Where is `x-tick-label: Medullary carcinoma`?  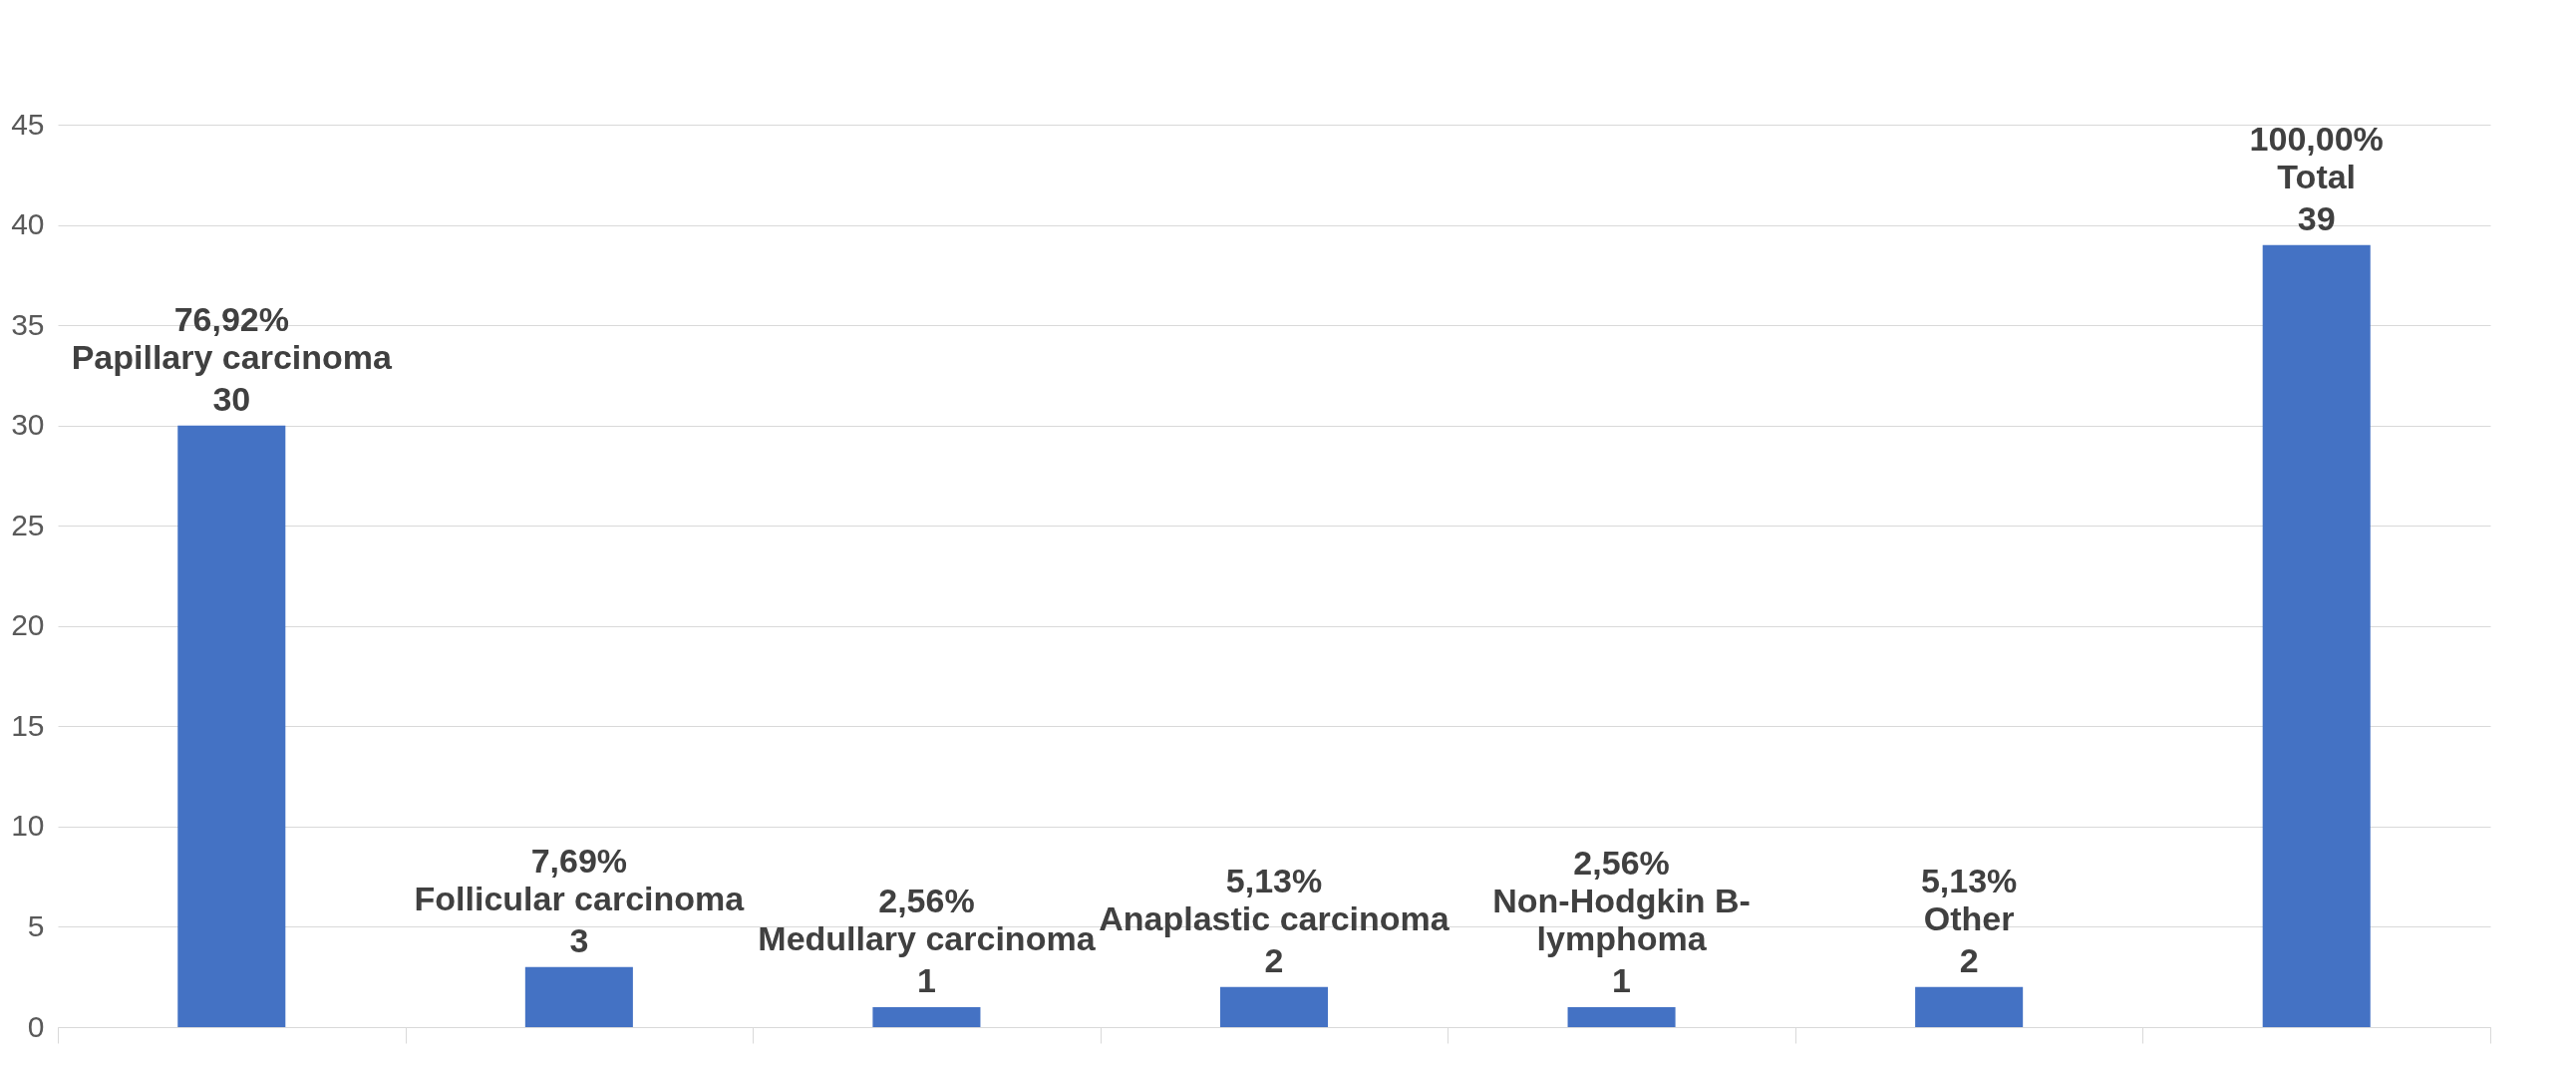
x-tick-label: Medullary carcinoma is located at coordinates (927, 937).